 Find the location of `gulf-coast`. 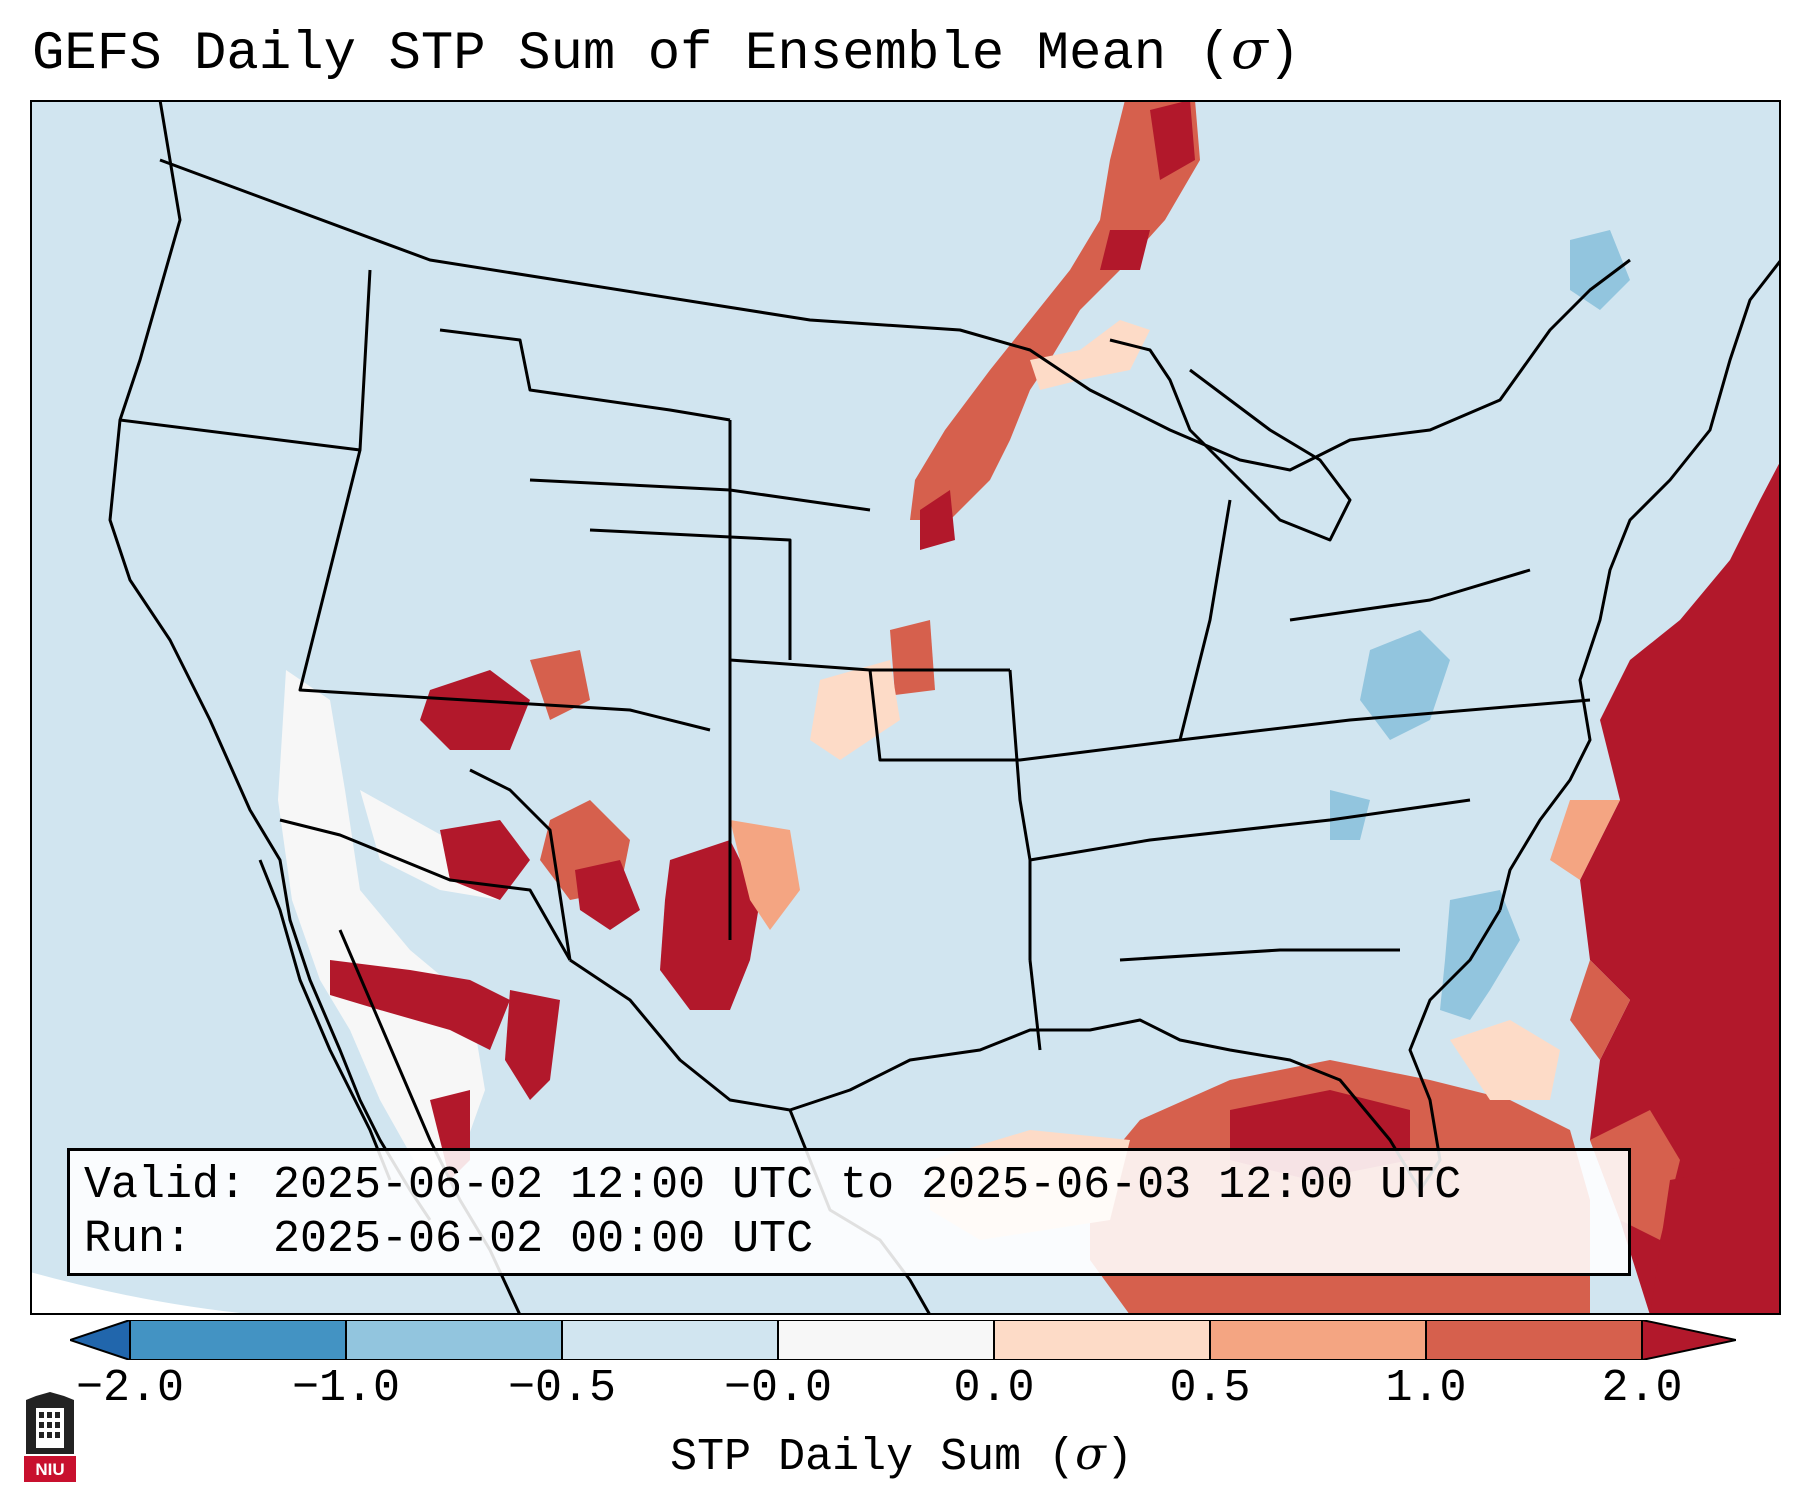

gulf-coast is located at coordinates (1035, 1050).